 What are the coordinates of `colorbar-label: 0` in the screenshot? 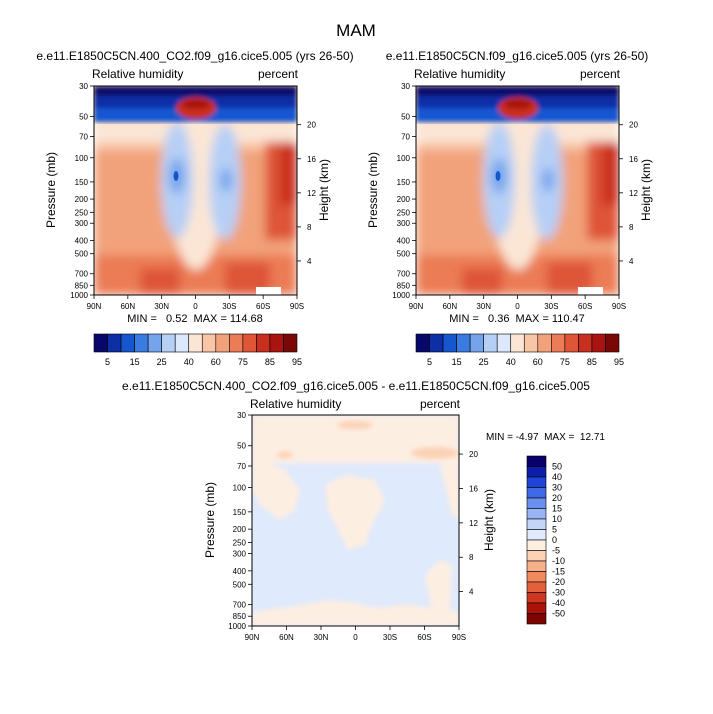 It's located at (554, 540).